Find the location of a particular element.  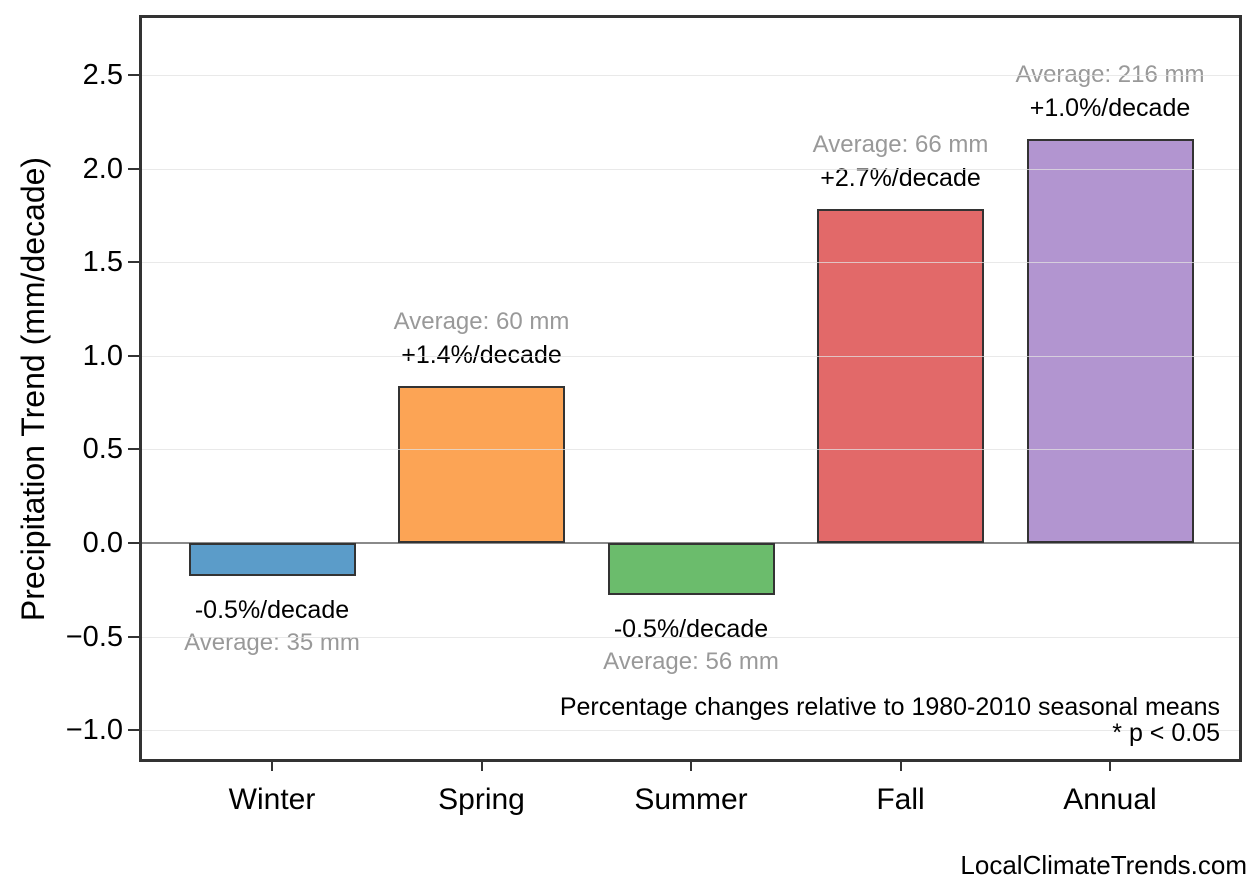

bar-winter is located at coordinates (272, 559).